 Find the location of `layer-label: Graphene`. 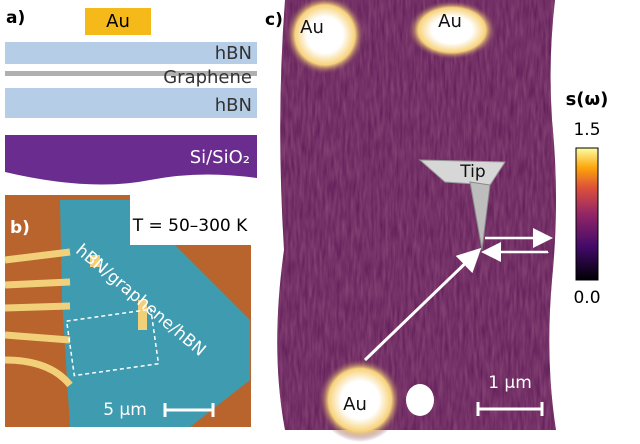

layer-label: Graphene is located at coordinates (207, 77).